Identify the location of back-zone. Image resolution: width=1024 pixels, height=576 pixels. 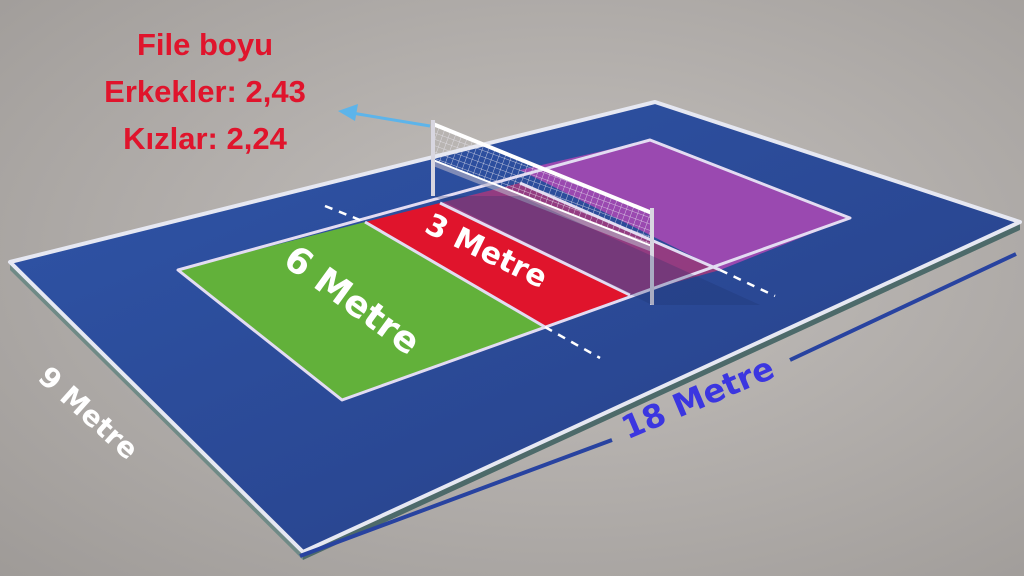
(361, 311).